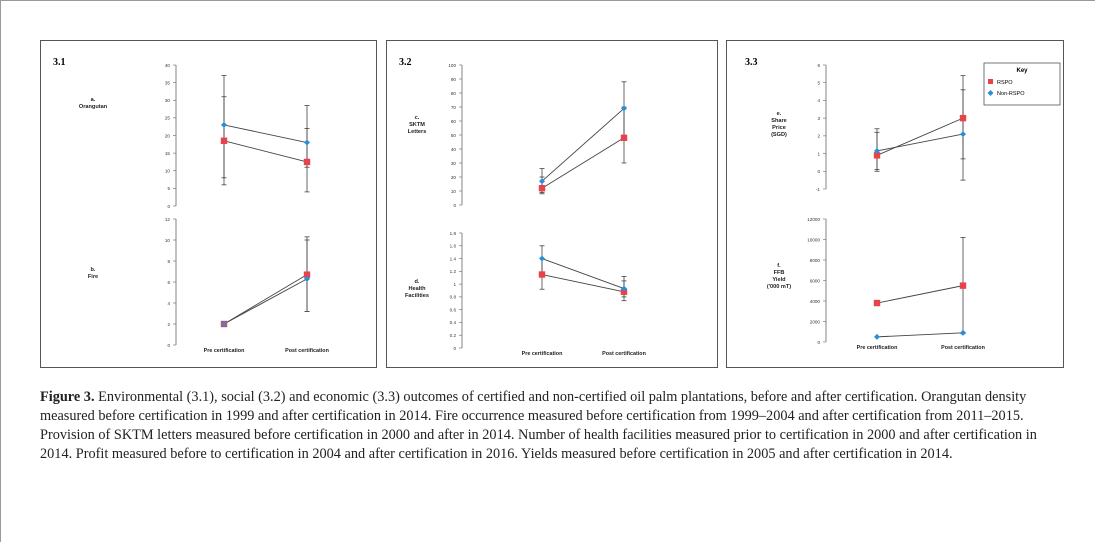  What do you see at coordinates (417, 289) in the screenshot?
I see `y-axis-label: Health` at bounding box center [417, 289].